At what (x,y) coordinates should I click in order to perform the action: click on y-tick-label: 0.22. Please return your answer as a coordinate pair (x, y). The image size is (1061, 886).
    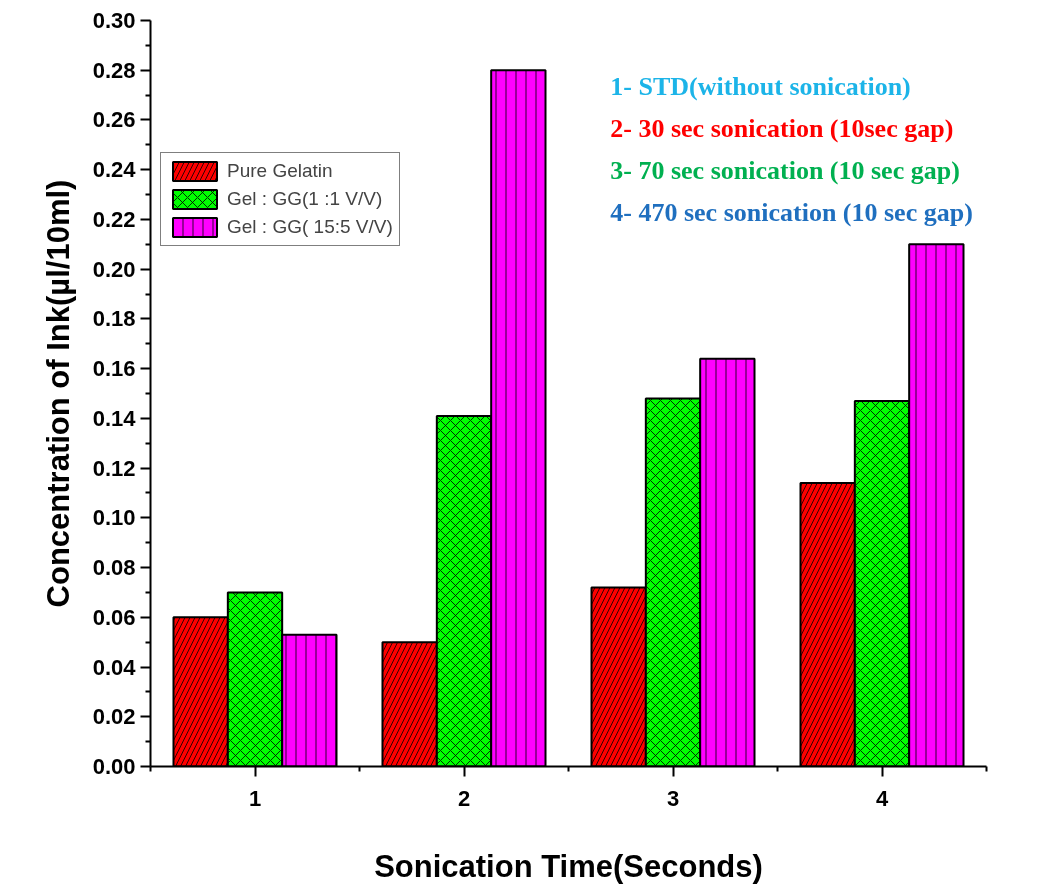
    Looking at the image, I should click on (114, 219).